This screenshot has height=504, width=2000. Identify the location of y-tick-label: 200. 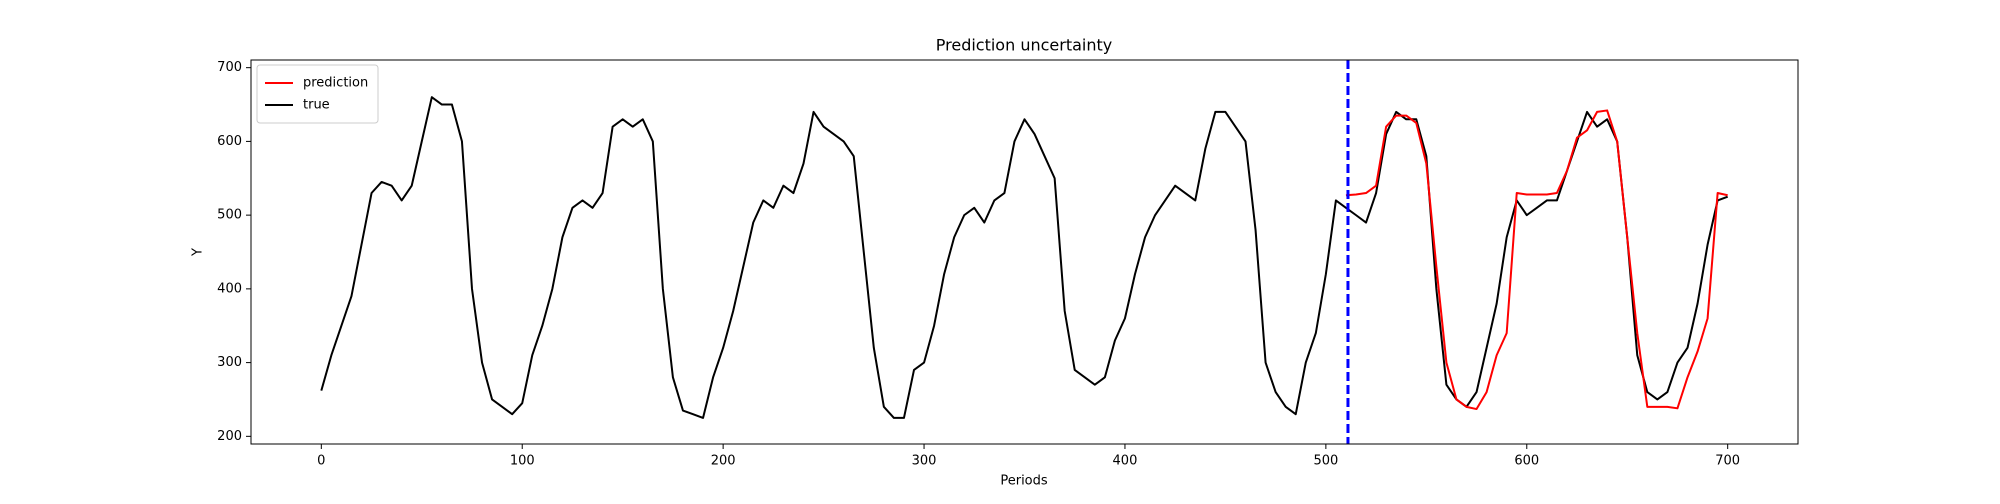
(229, 436).